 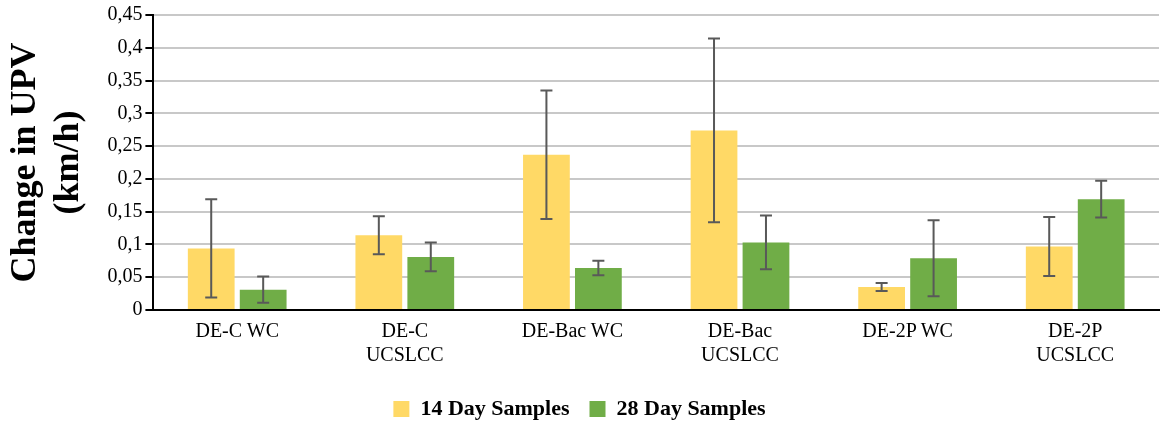 What do you see at coordinates (137, 308) in the screenshot?
I see `y-tick-label: 0` at bounding box center [137, 308].